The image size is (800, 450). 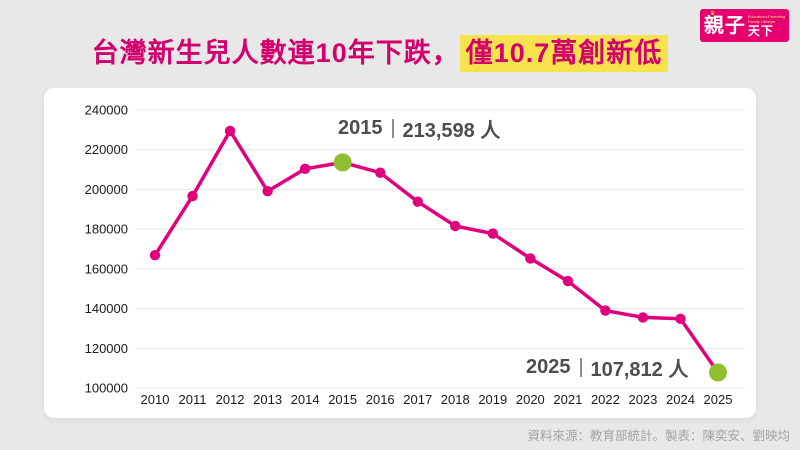 I want to click on x-tick-label: 2011, so click(x=193, y=399).